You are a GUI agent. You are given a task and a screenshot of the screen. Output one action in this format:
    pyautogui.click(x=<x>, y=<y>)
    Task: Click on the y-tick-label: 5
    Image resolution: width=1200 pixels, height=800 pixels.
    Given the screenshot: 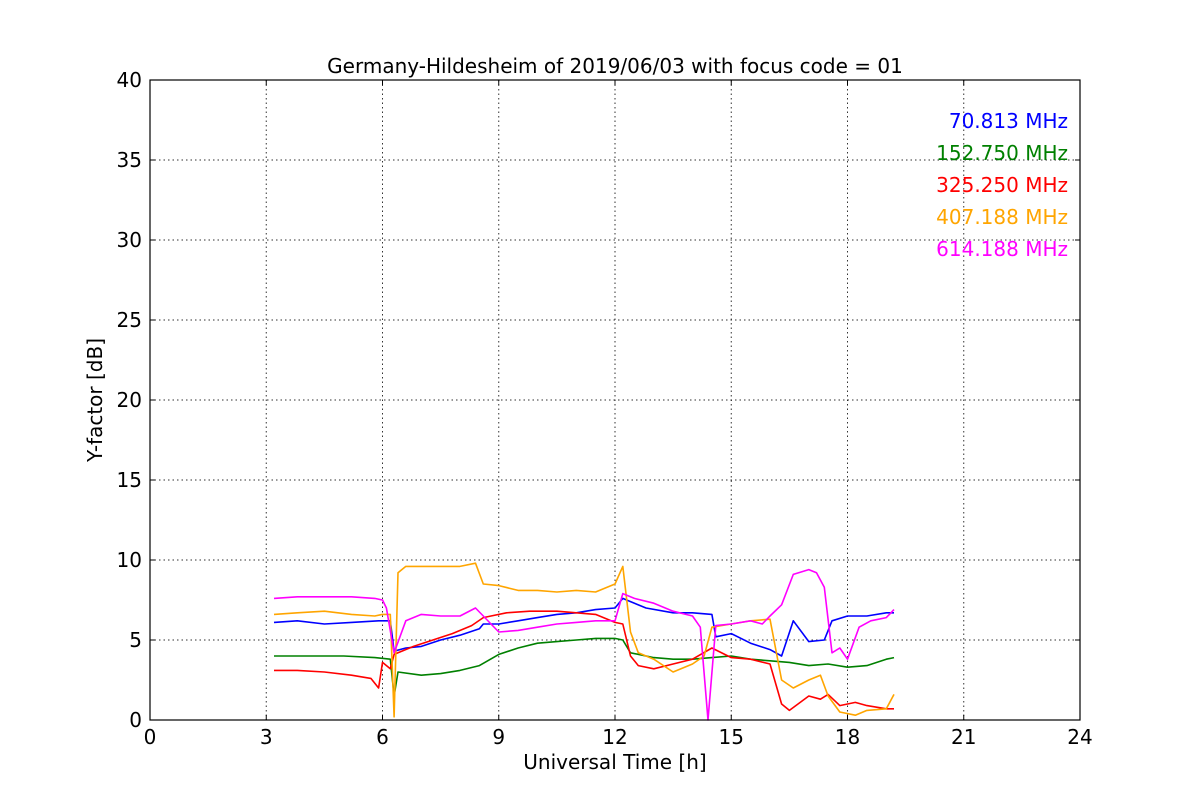 What is the action you would take?
    pyautogui.click(x=135, y=640)
    